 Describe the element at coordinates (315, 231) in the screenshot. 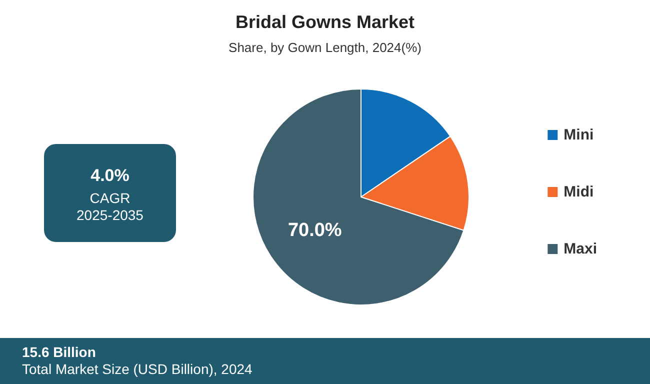

I see `data-label: 70.0%` at that location.